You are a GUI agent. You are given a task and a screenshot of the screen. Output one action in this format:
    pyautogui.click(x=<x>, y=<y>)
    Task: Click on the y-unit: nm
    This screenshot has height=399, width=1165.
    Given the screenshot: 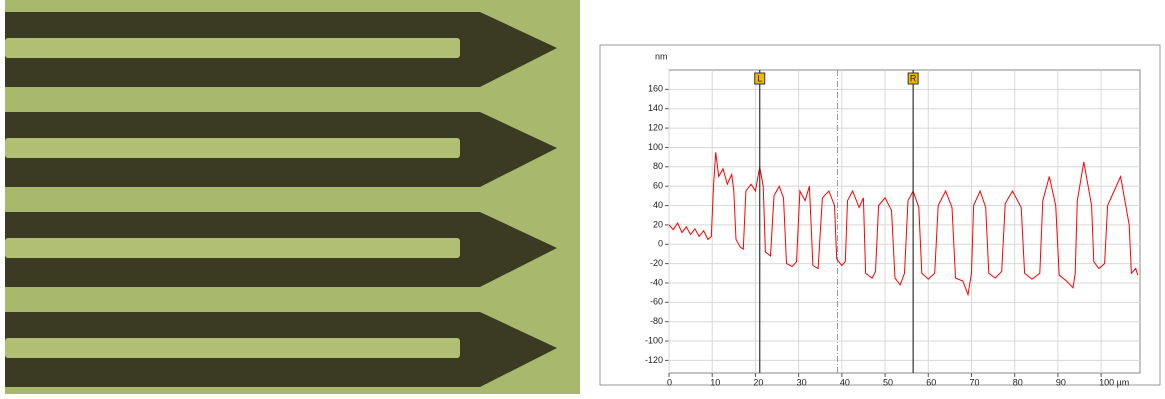 What is the action you would take?
    pyautogui.click(x=661, y=56)
    